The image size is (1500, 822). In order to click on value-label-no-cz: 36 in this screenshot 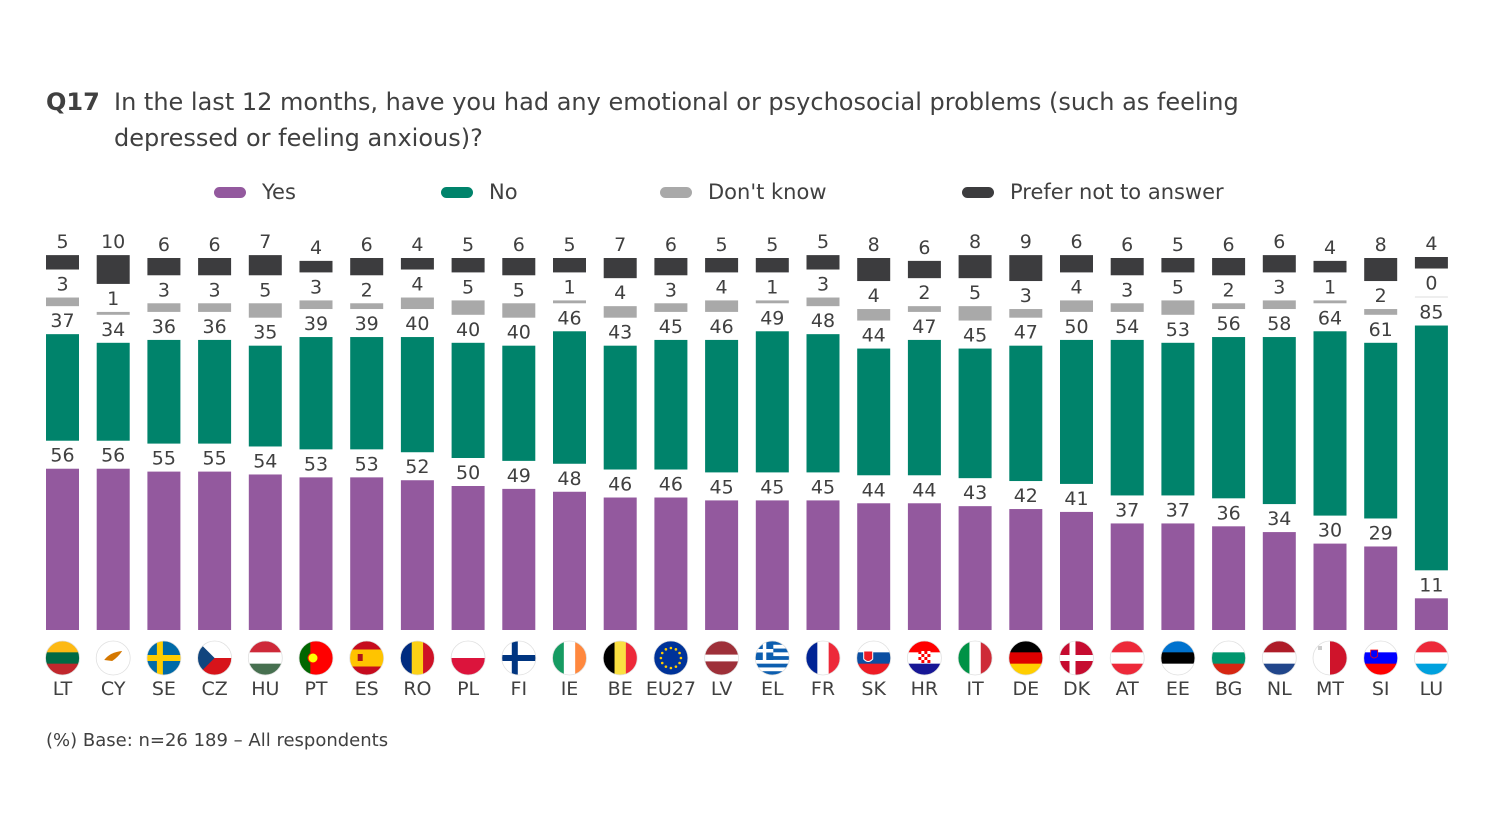, I will do `click(215, 327)`.